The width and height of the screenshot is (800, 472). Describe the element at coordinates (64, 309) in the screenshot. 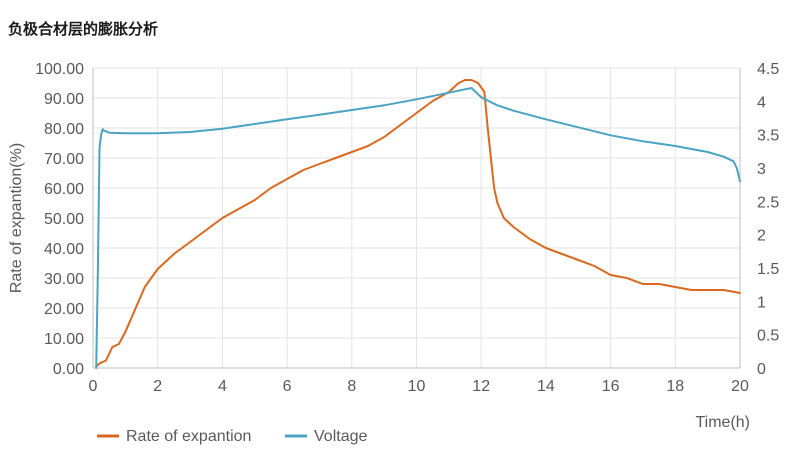

I see `y-tick-label: 20.00` at that location.